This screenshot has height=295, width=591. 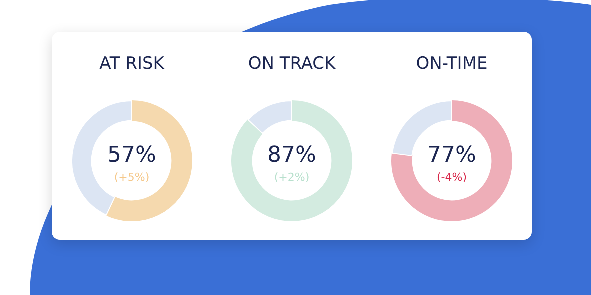 I want to click on text: 87%, so click(x=292, y=155).